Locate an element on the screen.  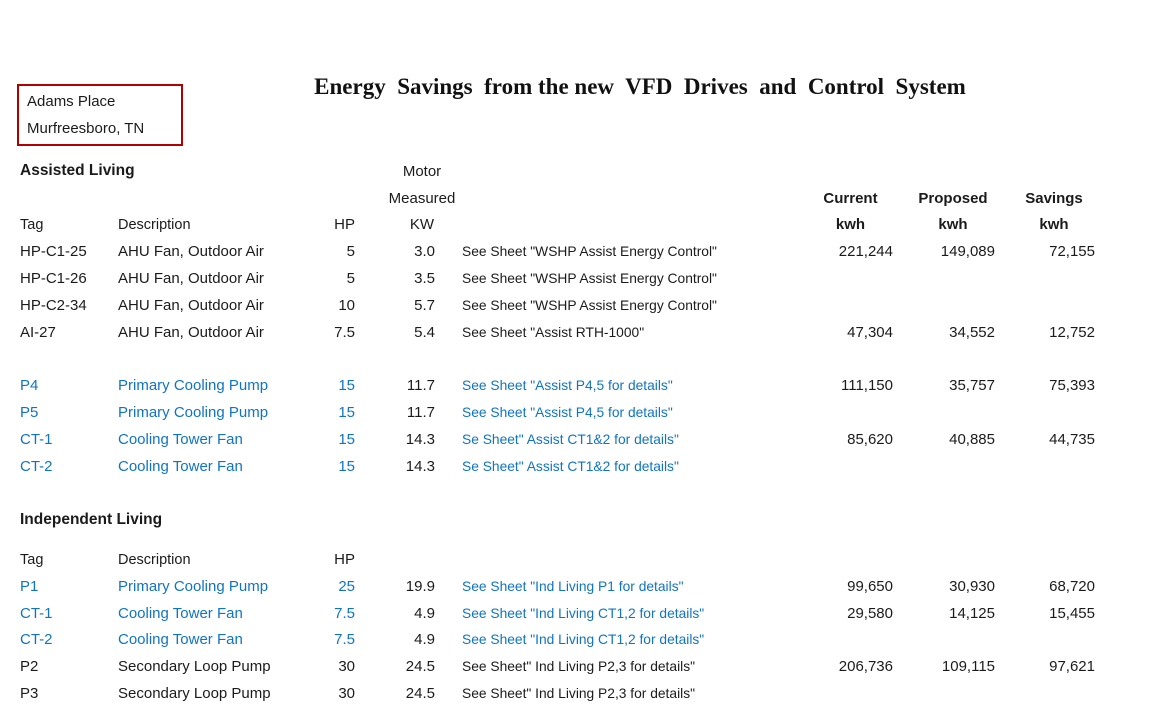
cell-tag: P2 is located at coordinates (29, 667).